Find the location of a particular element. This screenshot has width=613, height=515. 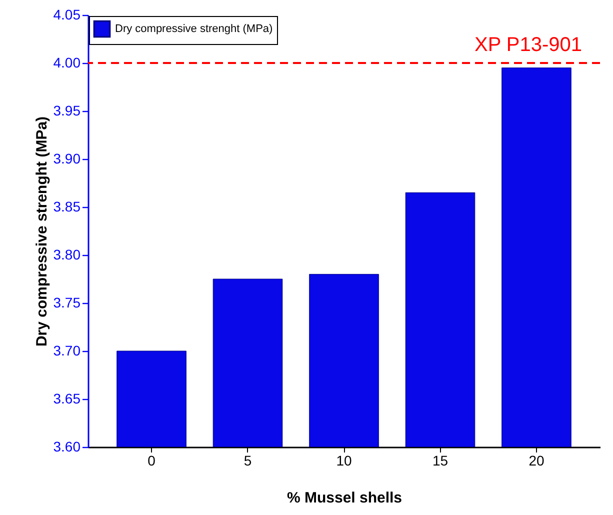

legend-label: Dry compressive strenght (MPa) is located at coordinates (194, 29).